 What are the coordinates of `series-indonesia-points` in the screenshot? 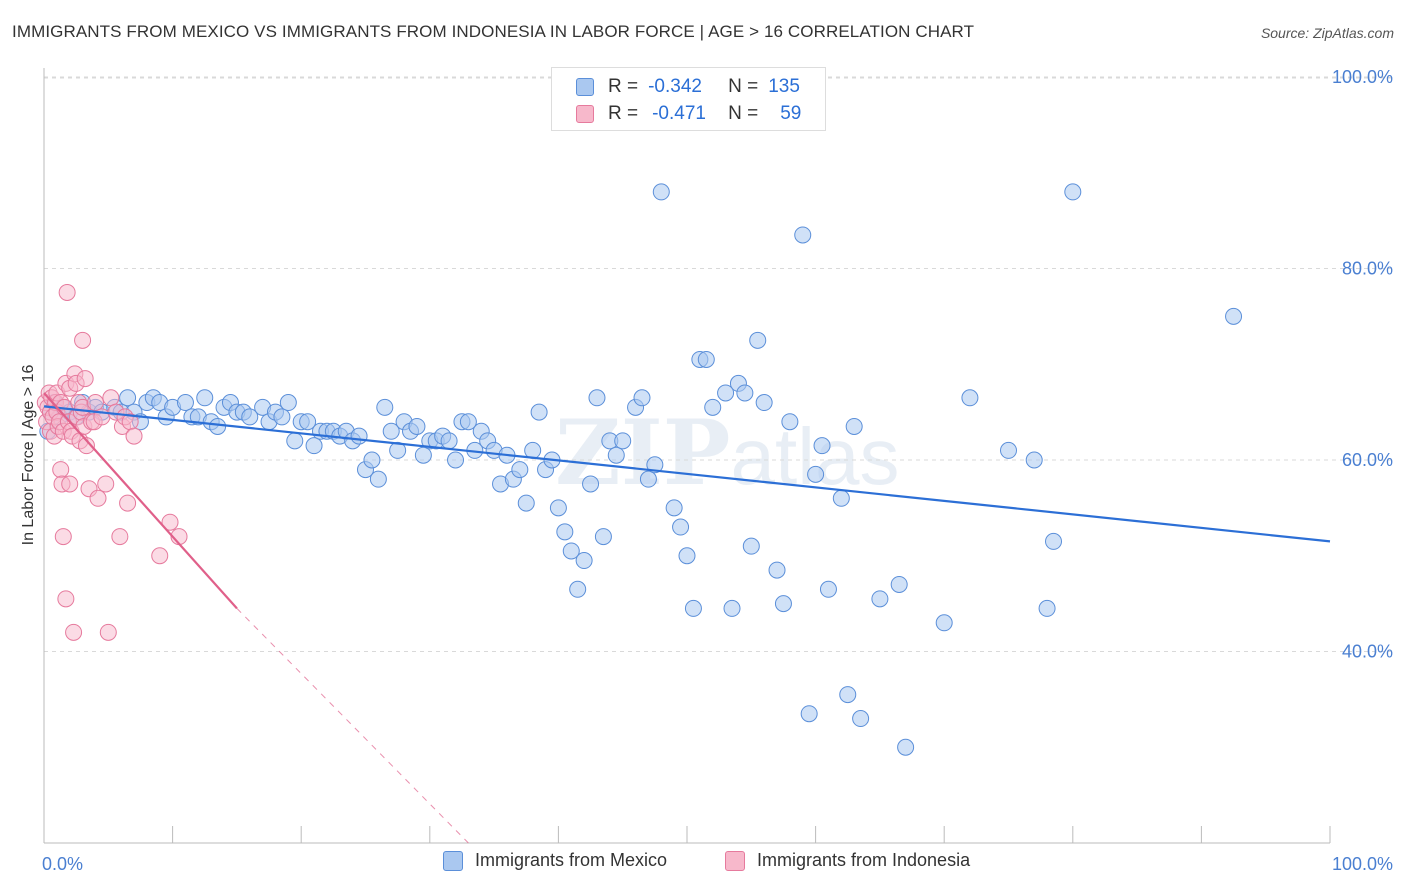 It's located at (112, 462).